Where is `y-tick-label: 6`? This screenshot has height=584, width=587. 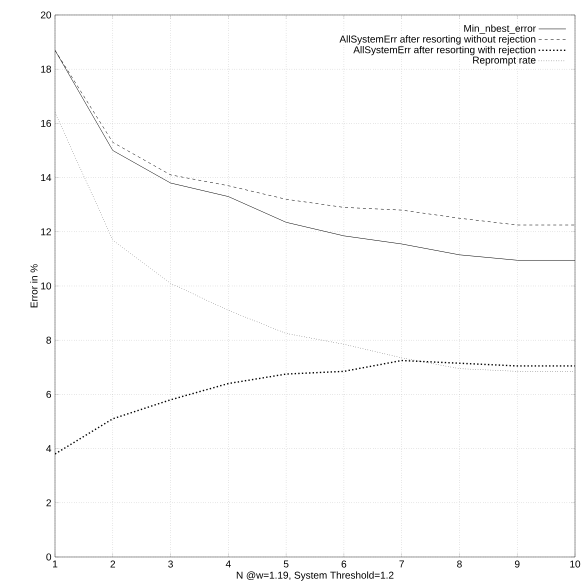 y-tick-label: 6 is located at coordinates (49, 394).